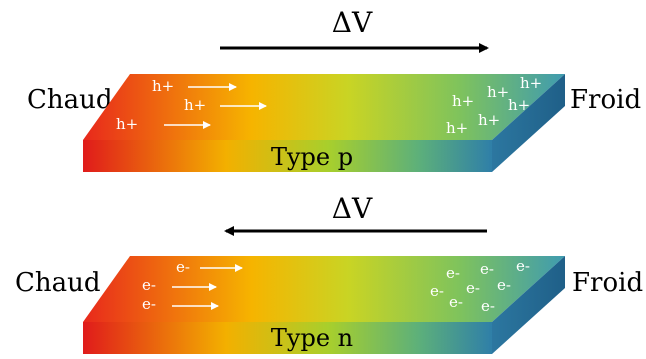  What do you see at coordinates (192, 285) in the screenshot?
I see `bottom-carriers-left: e- e- e-` at bounding box center [192, 285].